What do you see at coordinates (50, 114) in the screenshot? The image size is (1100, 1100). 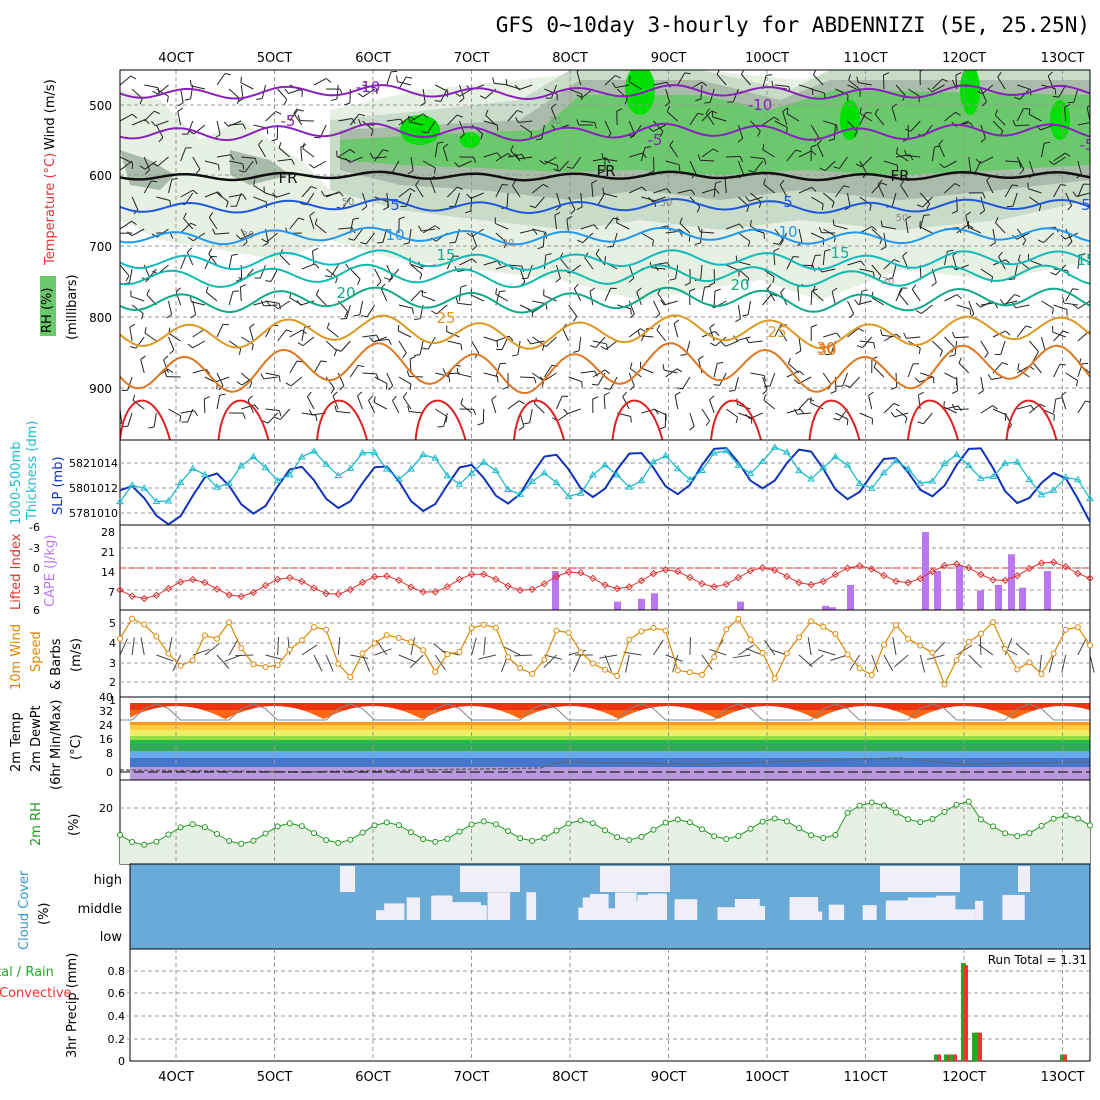 I see `label-wind: Wind (m/s)` at bounding box center [50, 114].